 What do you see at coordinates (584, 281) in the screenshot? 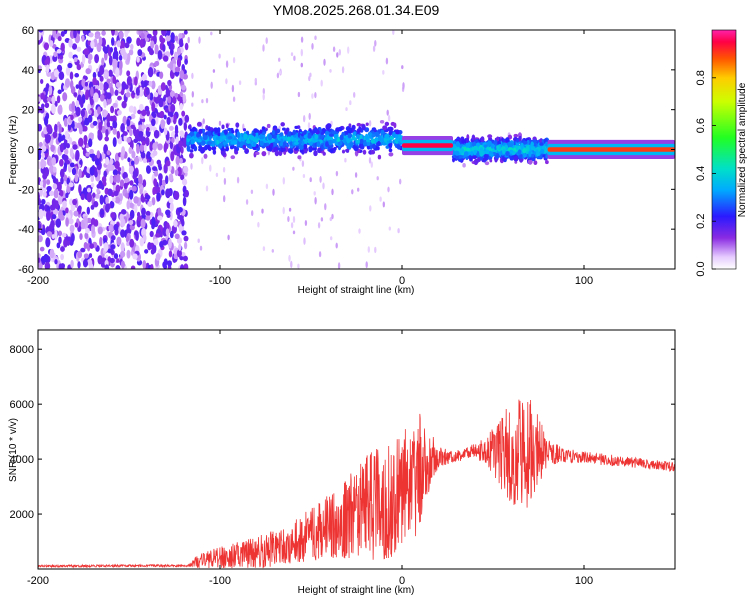
I see `x-tick-label: 100` at bounding box center [584, 281].